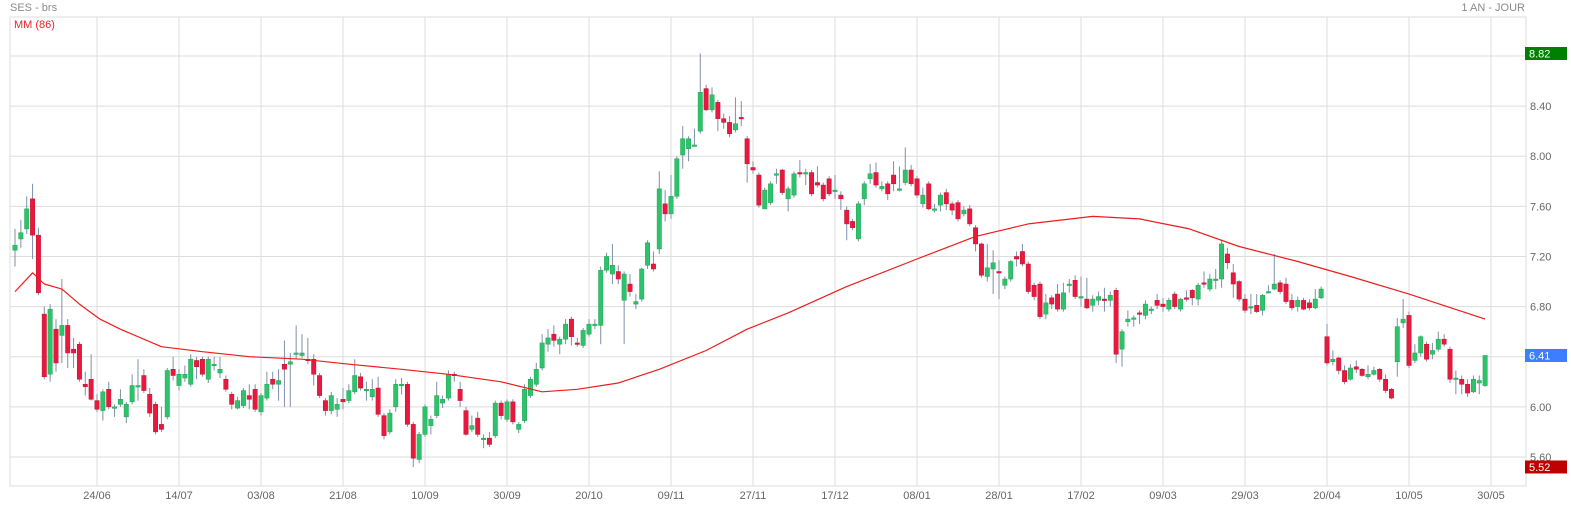 The image size is (1571, 507). Describe the element at coordinates (1539, 54) in the screenshot. I see `high-price-label: 8.82` at that location.